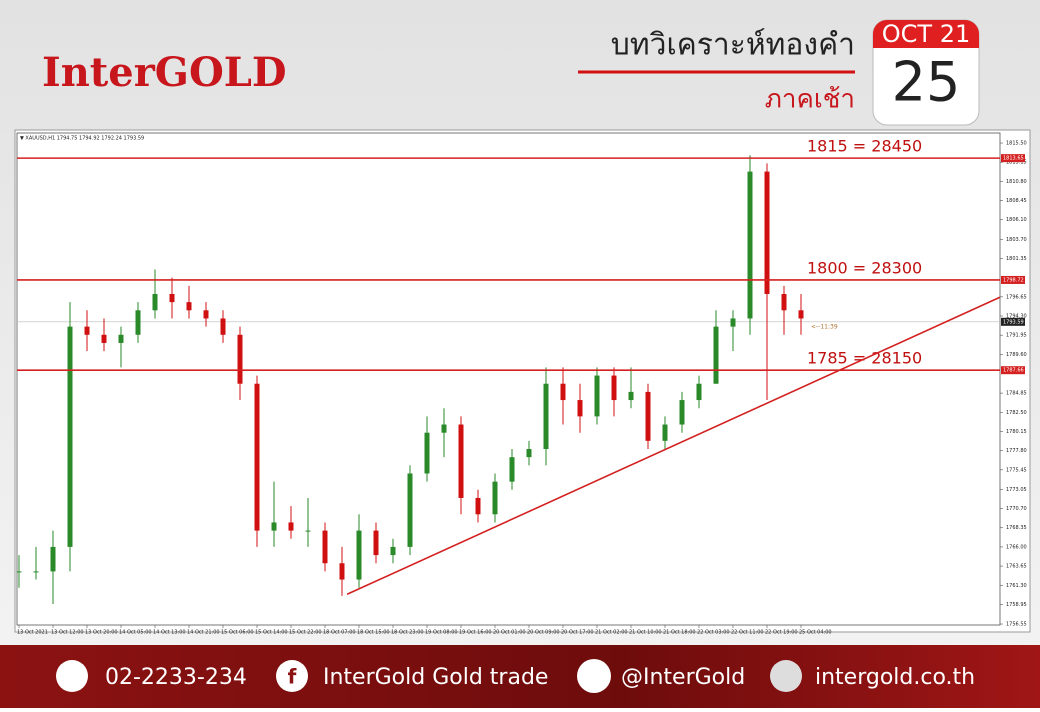  I want to click on calendar-day: 25, so click(926, 82).